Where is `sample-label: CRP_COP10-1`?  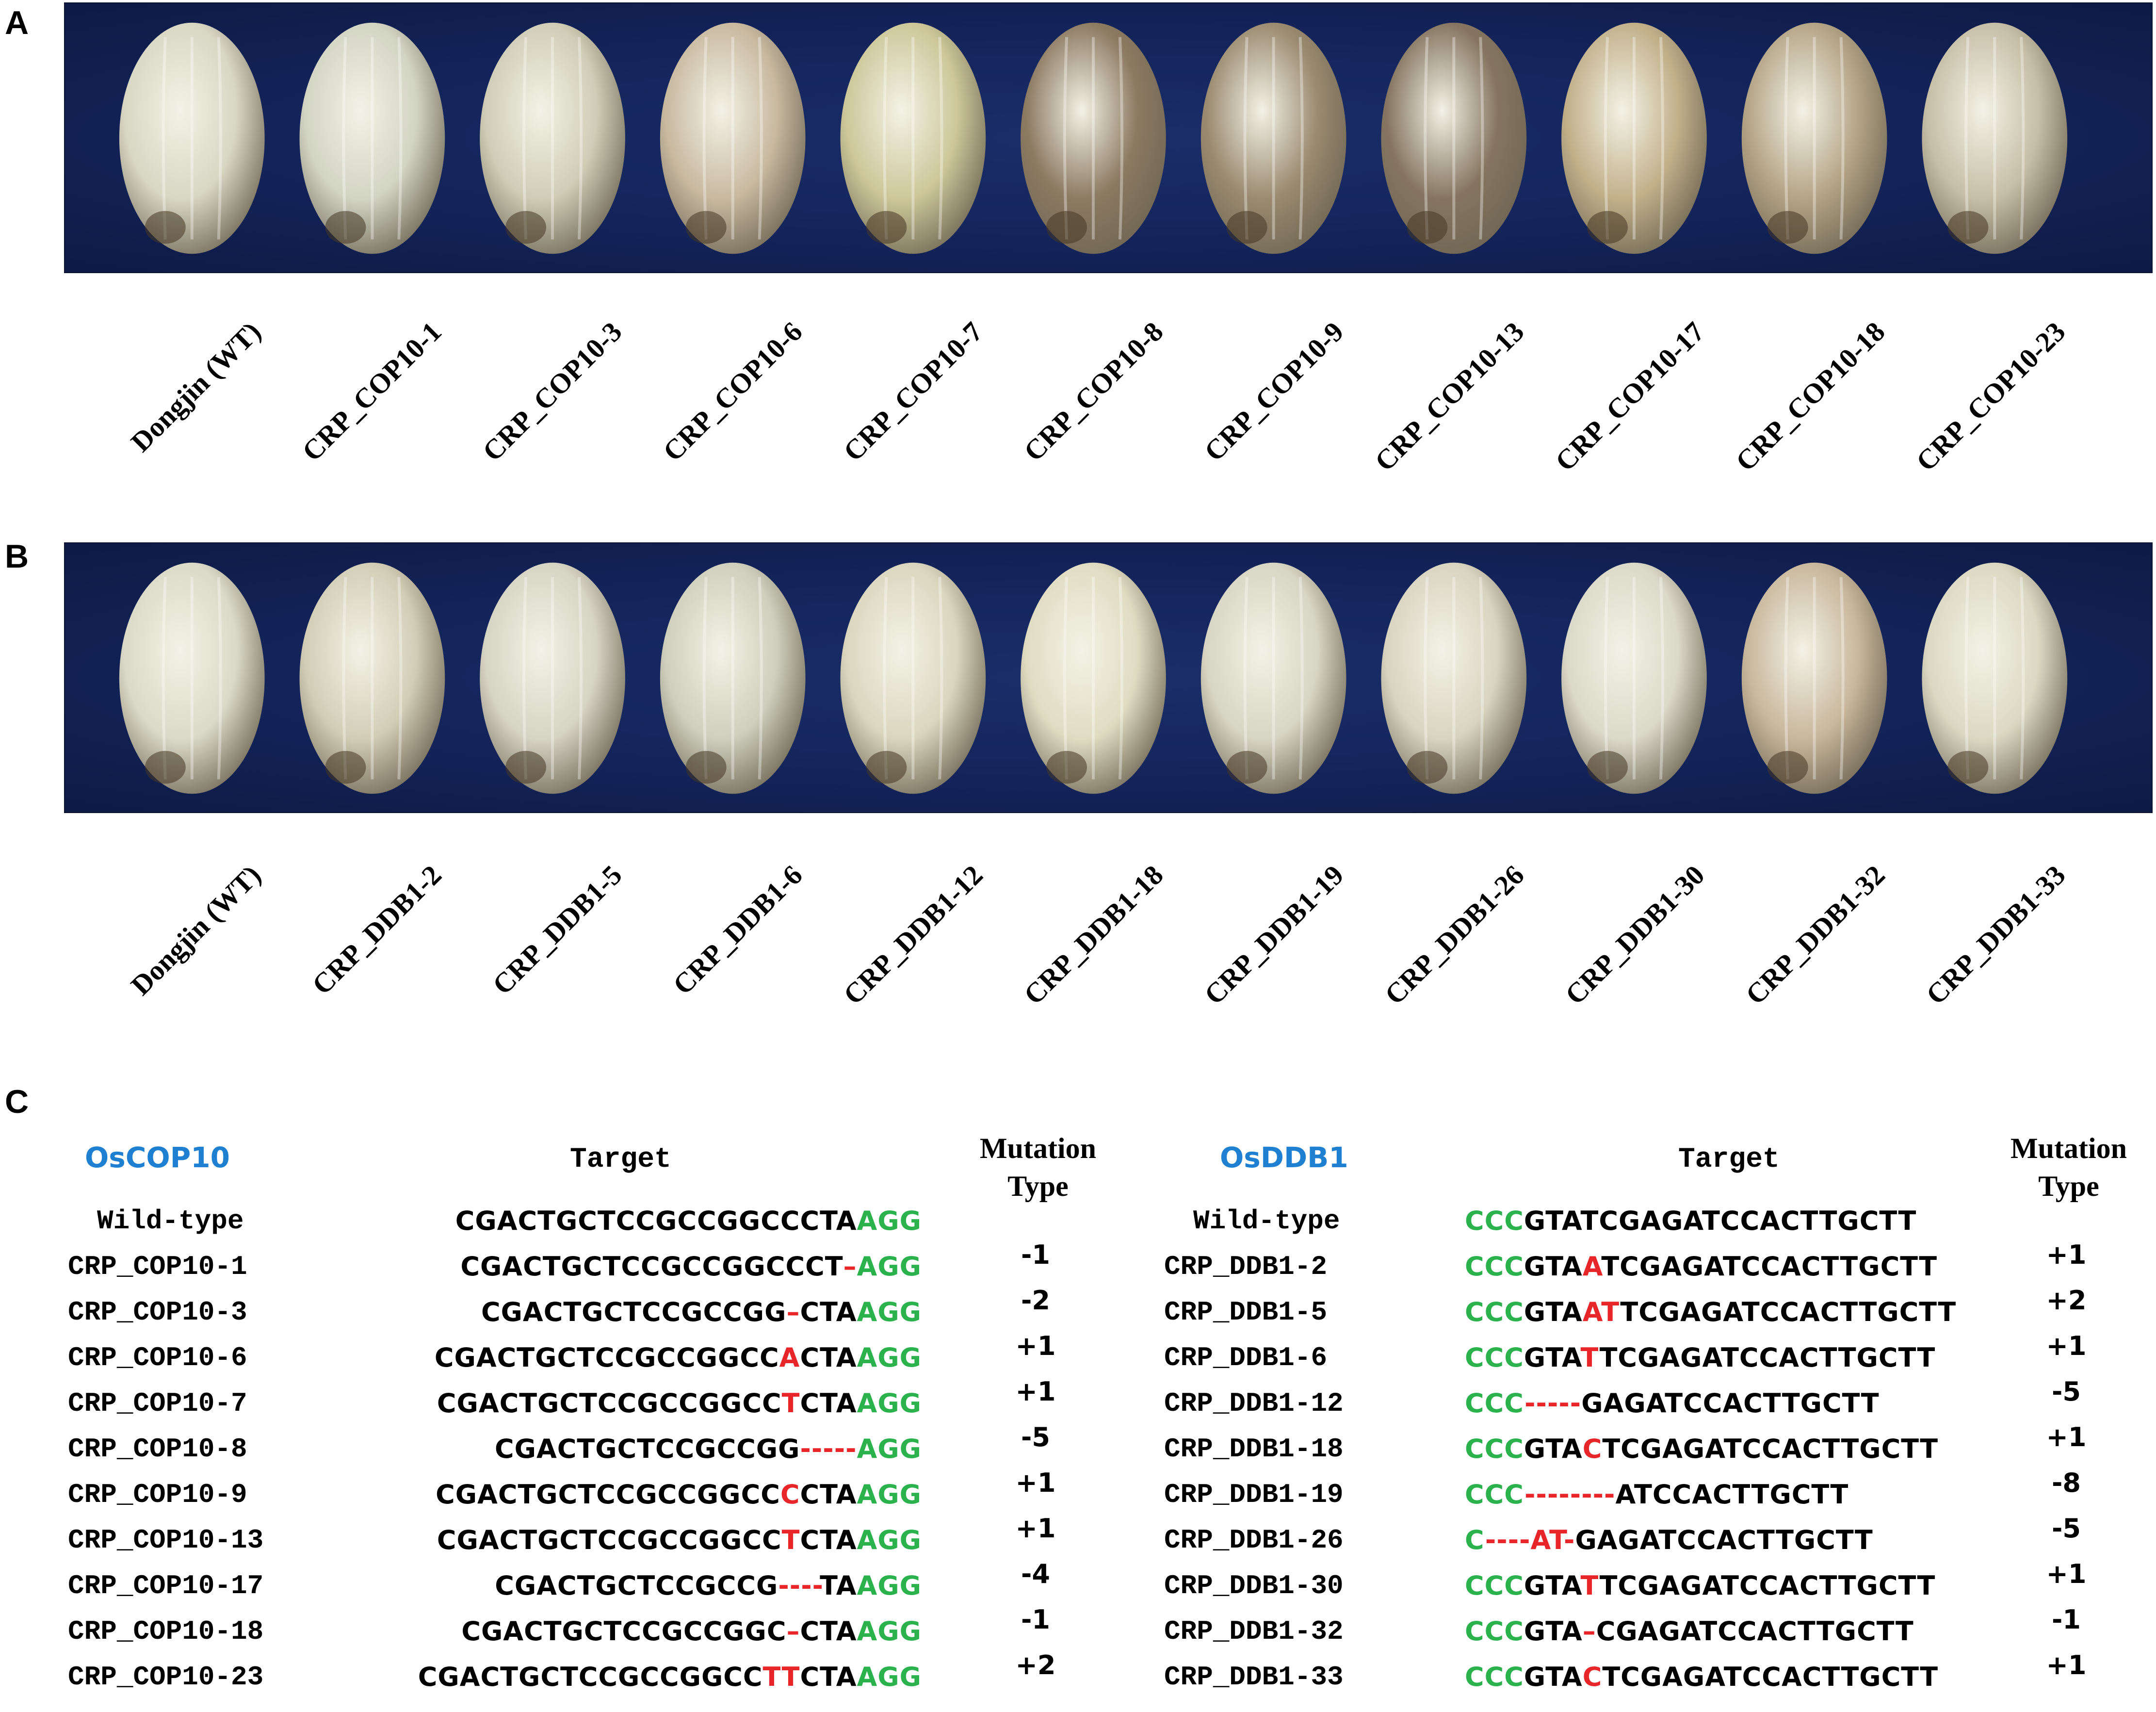 sample-label: CRP_COP10-1 is located at coordinates (372, 391).